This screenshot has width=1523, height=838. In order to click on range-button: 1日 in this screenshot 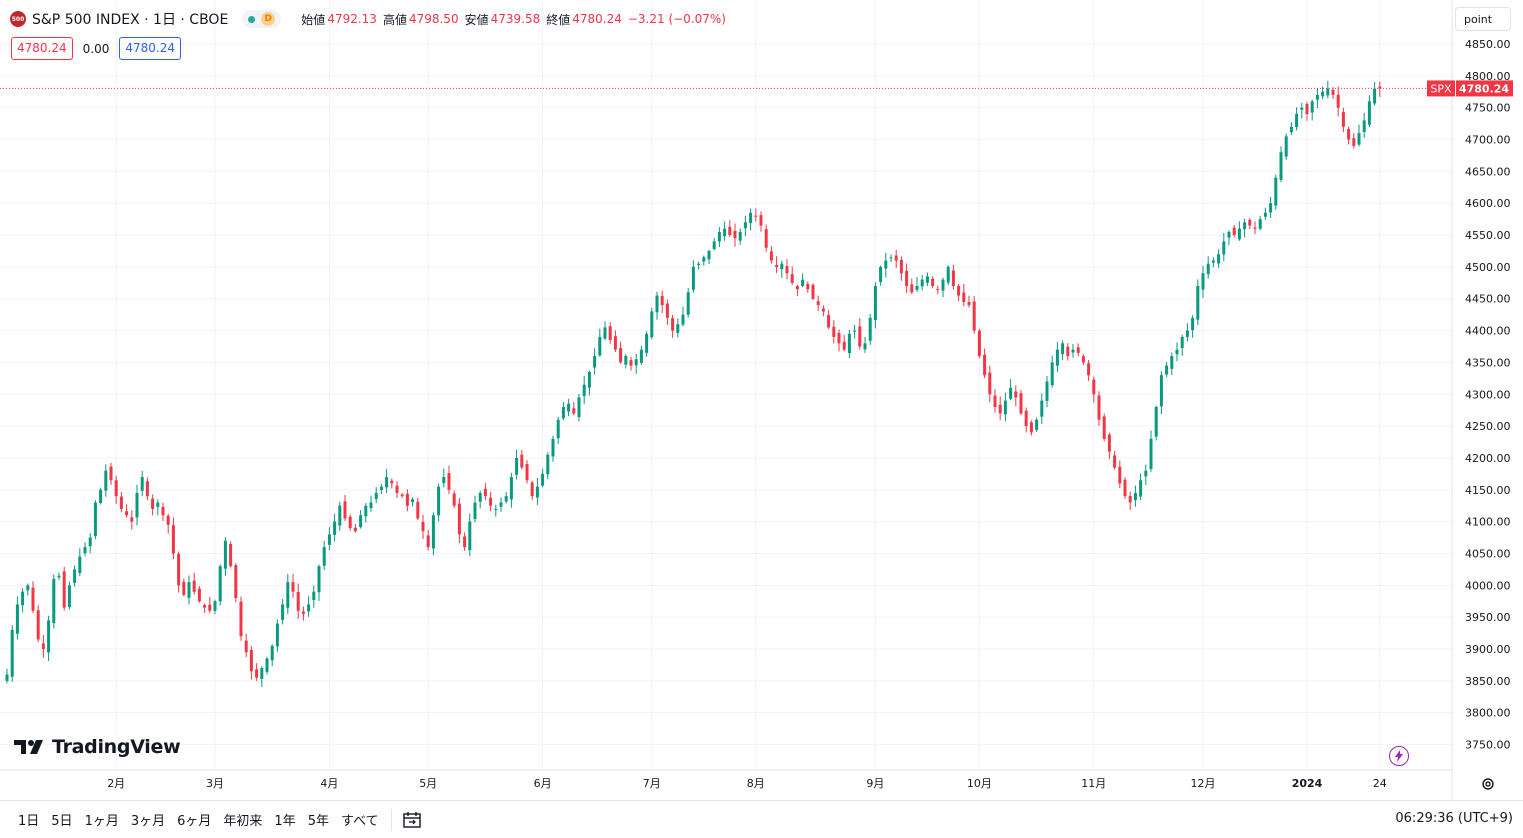, I will do `click(29, 821)`.